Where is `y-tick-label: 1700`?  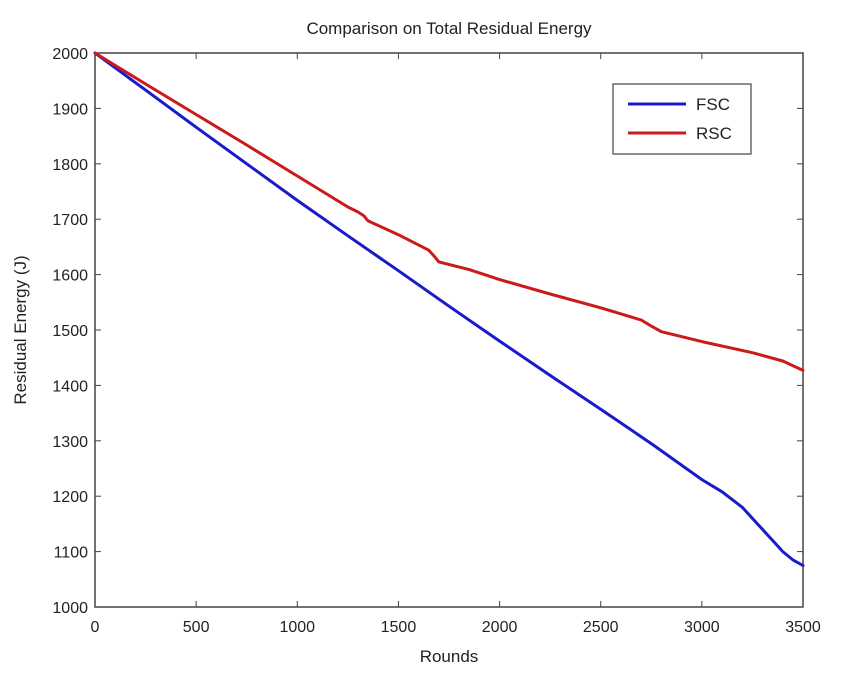
y-tick-label: 1700 is located at coordinates (70, 220).